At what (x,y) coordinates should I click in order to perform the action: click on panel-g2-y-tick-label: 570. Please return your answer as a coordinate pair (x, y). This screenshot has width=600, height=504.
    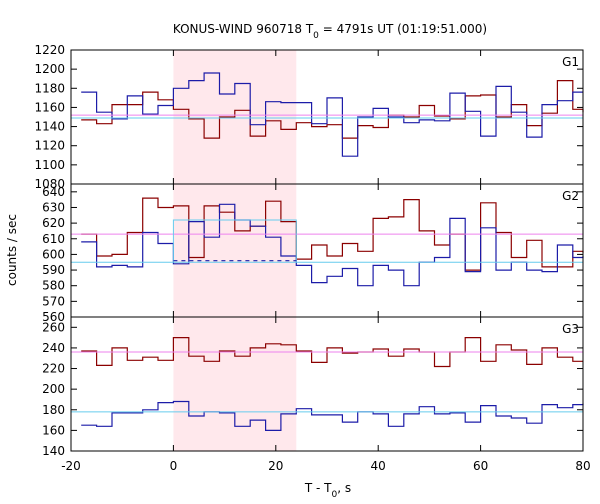
    Looking at the image, I should click on (53, 301).